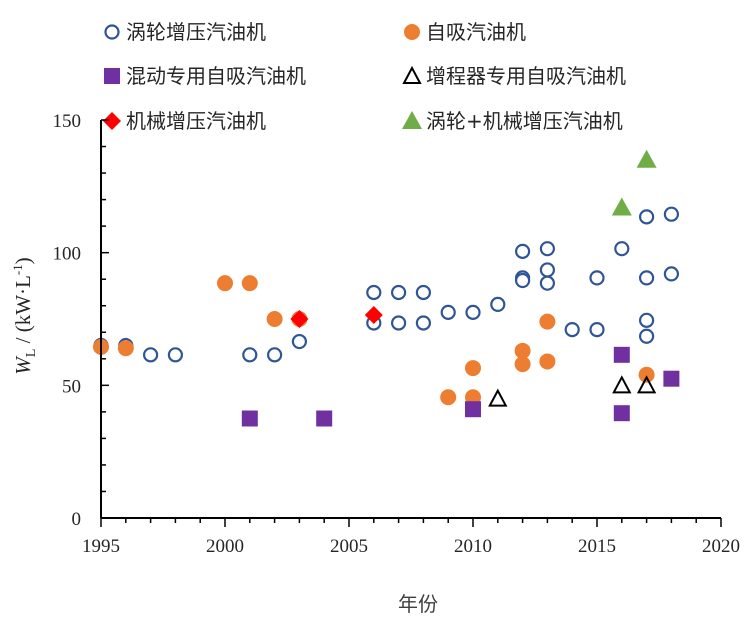  I want to click on legend-item: 混动专用自吸汽油机, so click(205, 76).